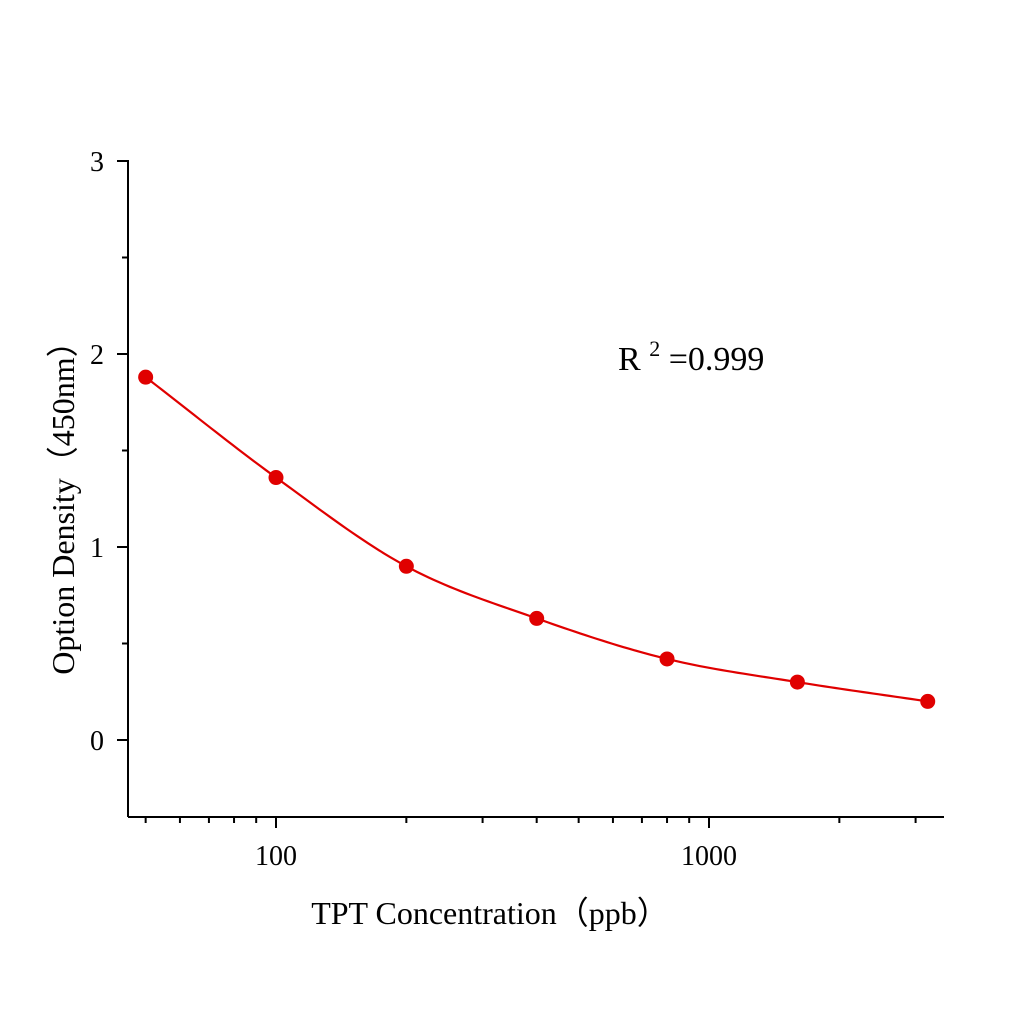 This screenshot has height=1024, width=1024. Describe the element at coordinates (654, 348) in the screenshot. I see `r-squared-superscript: 2` at that location.